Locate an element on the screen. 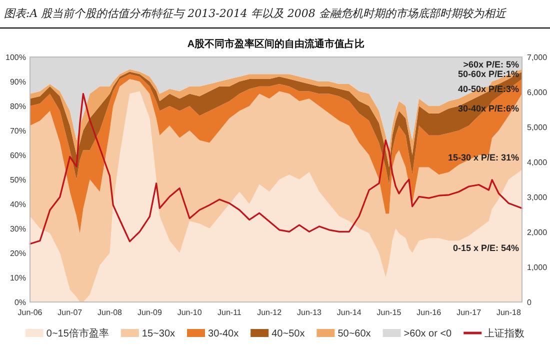 The width and height of the screenshot is (550, 349). annotation: >60x P/E: 5% is located at coordinates (491, 64).